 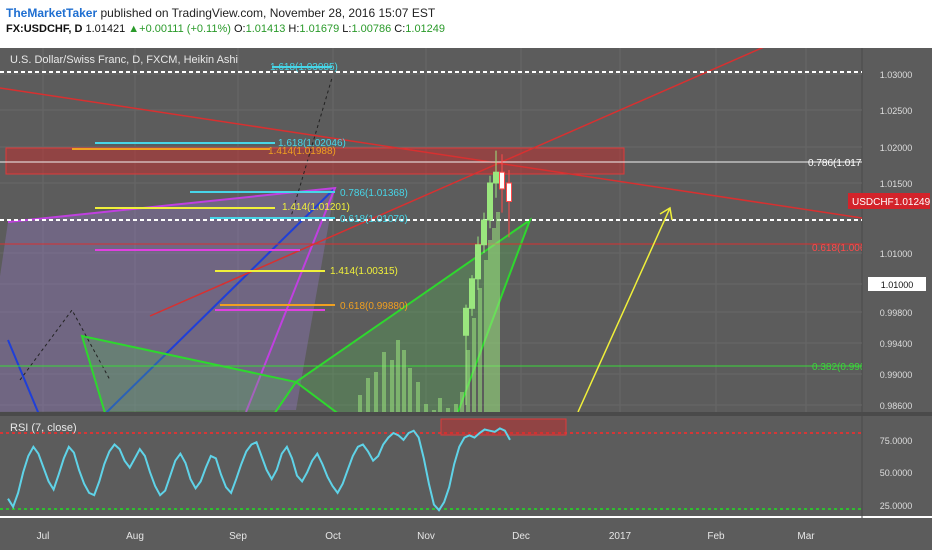 I want to click on fib-level-label: 0.382(0.99074), so click(x=846, y=367).